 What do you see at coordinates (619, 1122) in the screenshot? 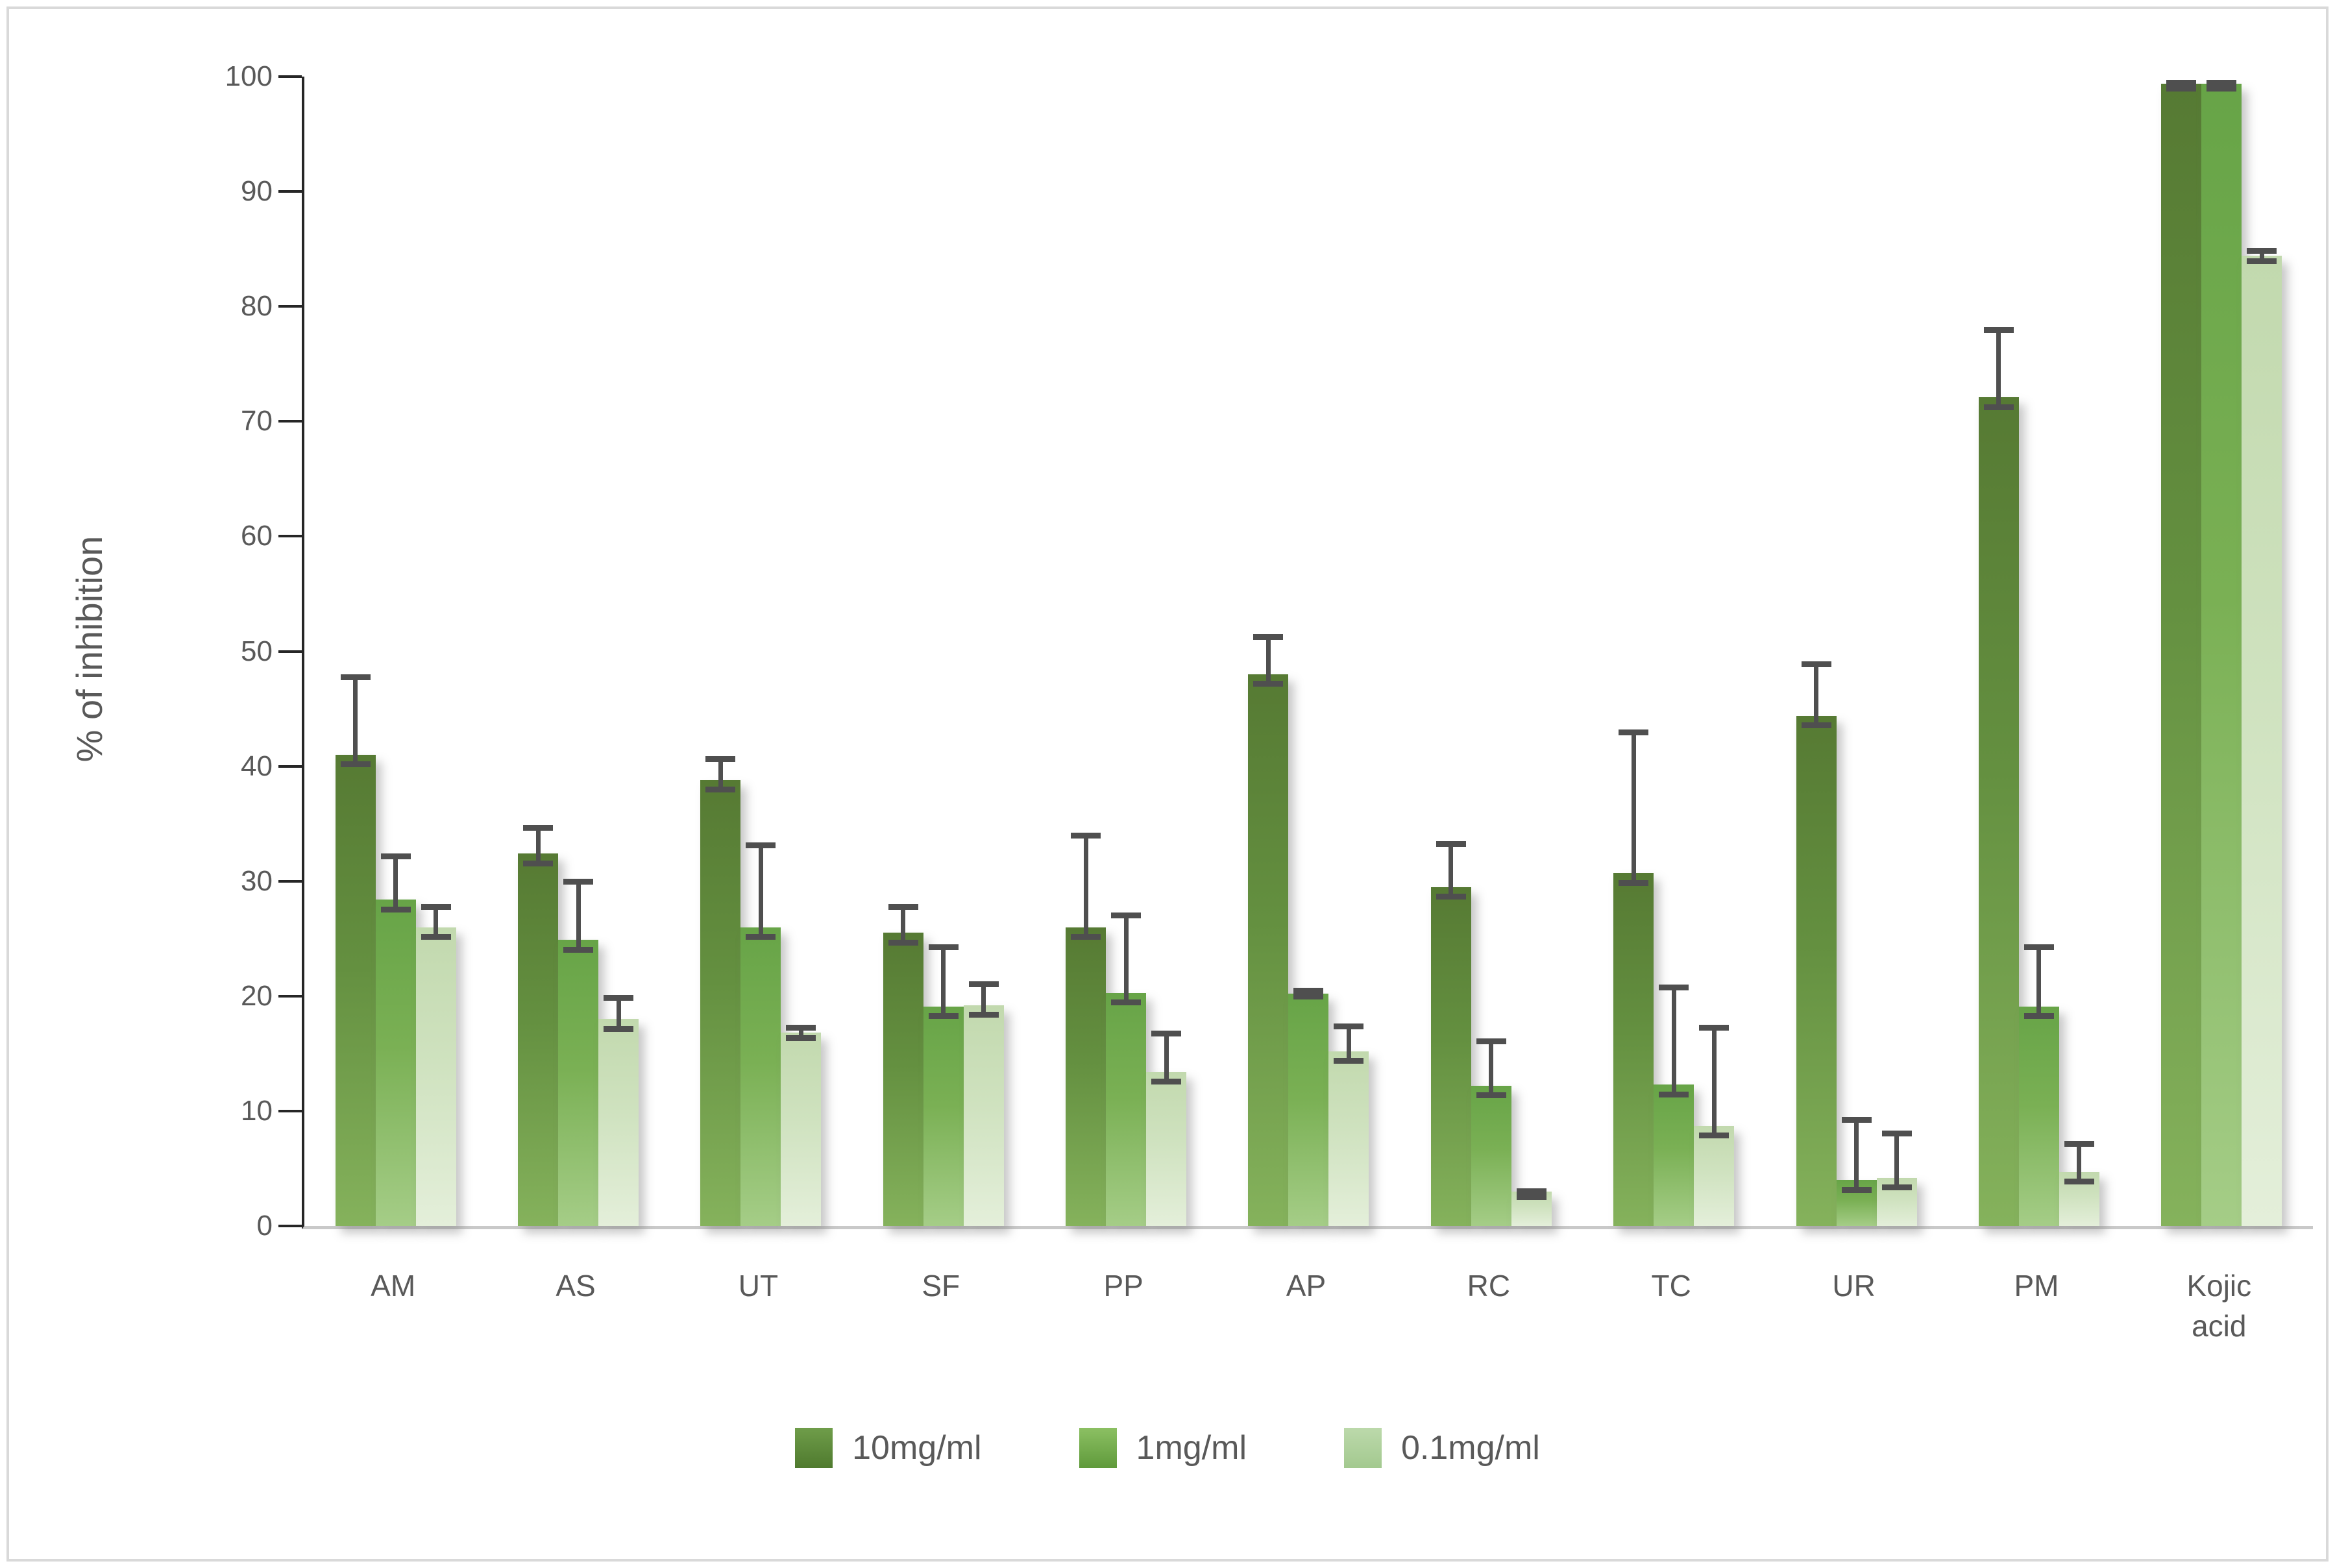
I see `bar-0.1mg/ml-AS` at bounding box center [619, 1122].